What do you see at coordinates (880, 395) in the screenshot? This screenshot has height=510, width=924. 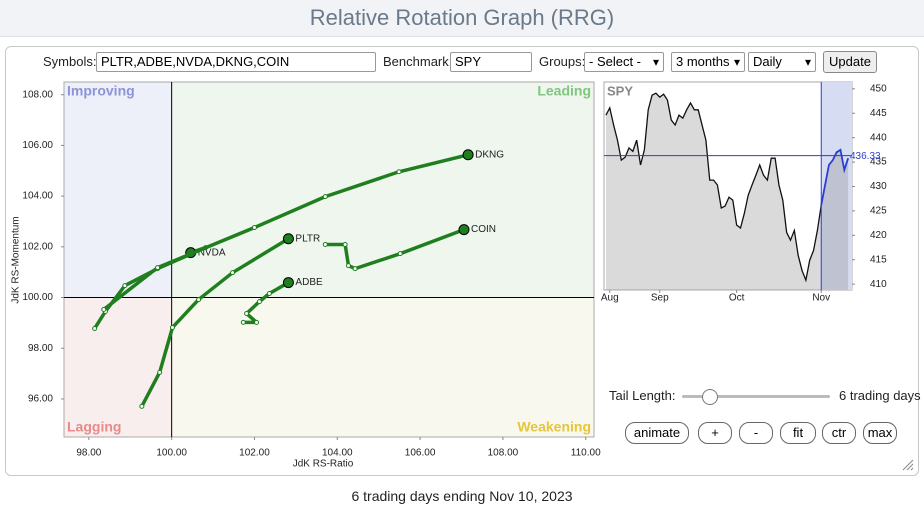 I see `tail-text: 6 trading days` at bounding box center [880, 395].